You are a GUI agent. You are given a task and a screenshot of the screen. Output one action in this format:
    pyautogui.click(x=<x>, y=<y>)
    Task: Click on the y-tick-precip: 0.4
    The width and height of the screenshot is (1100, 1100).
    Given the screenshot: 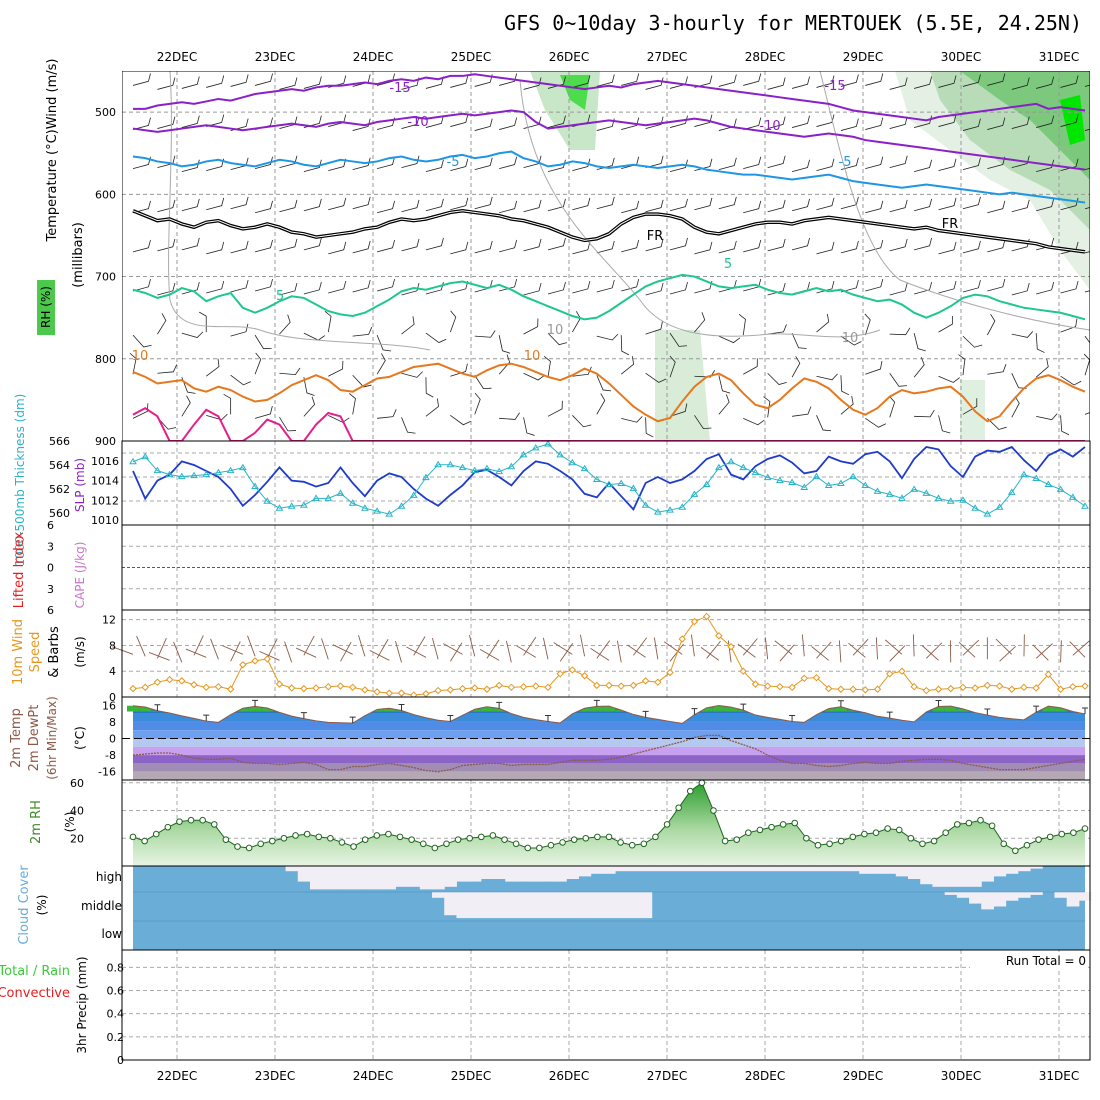 What is the action you would take?
    pyautogui.click(x=116, y=1014)
    